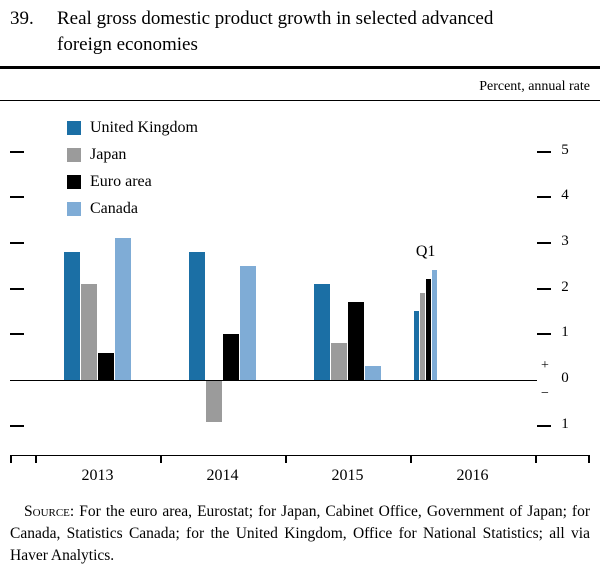 This screenshot has height=576, width=600. Describe the element at coordinates (89, 332) in the screenshot. I see `bar-japan-2013` at that location.